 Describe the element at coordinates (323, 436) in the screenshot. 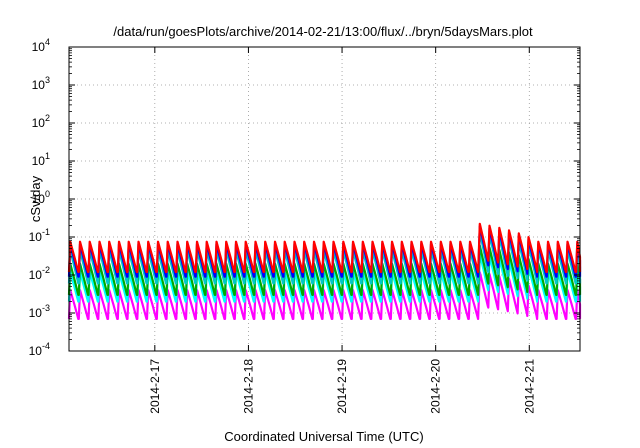

I see `x-axis-label: Coordinated Universal Time (UTC)` at that location.